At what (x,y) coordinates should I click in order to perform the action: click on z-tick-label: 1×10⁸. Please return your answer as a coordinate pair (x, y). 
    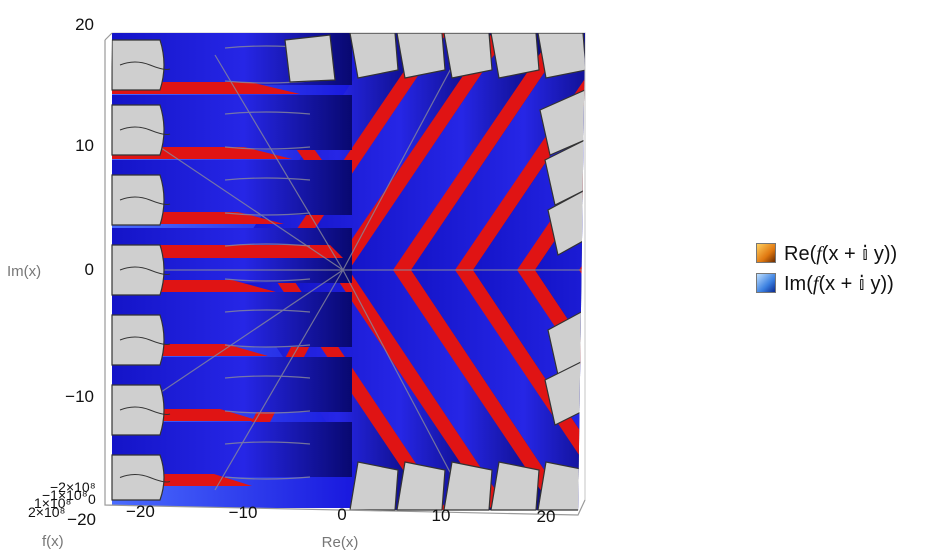
    Looking at the image, I should click on (53, 503).